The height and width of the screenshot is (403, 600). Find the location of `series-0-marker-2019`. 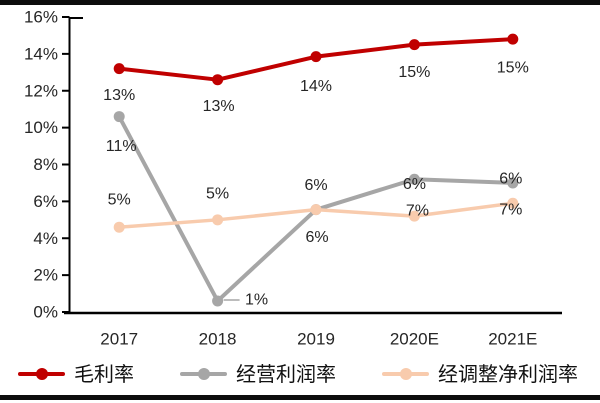

series-0-marker-2019 is located at coordinates (316, 57).